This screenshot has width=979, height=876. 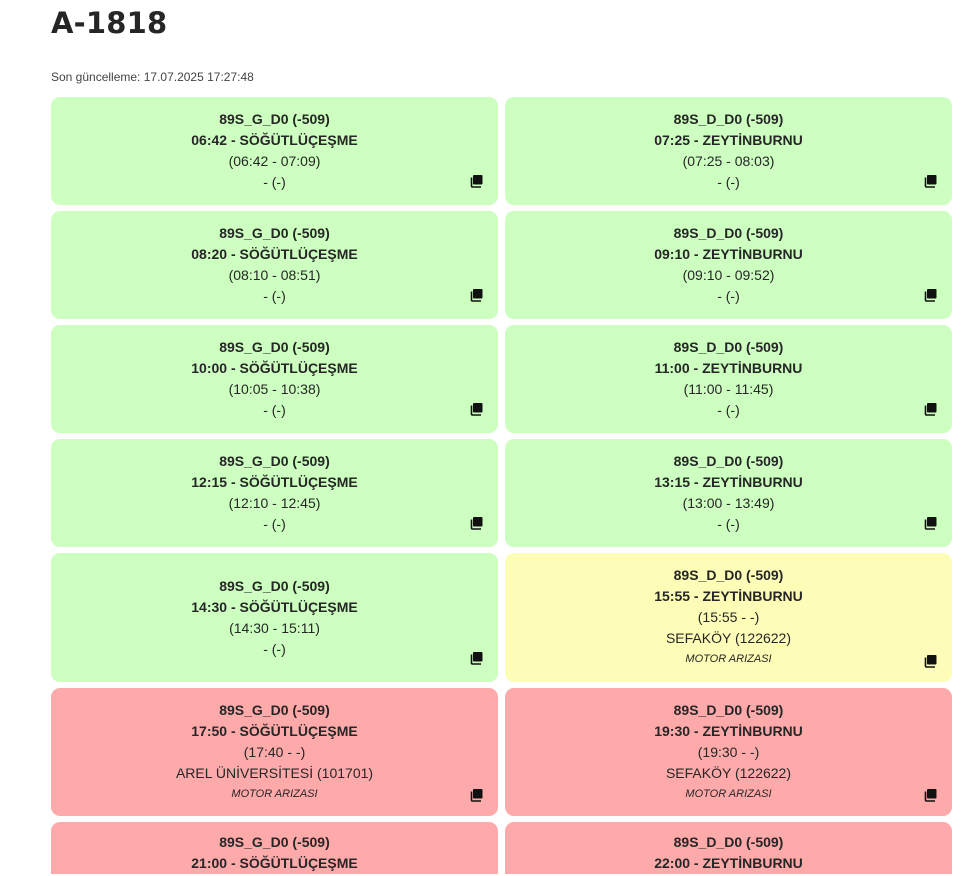 I want to click on trip-actual-times: (12:10 - 12:45), so click(x=274, y=503).